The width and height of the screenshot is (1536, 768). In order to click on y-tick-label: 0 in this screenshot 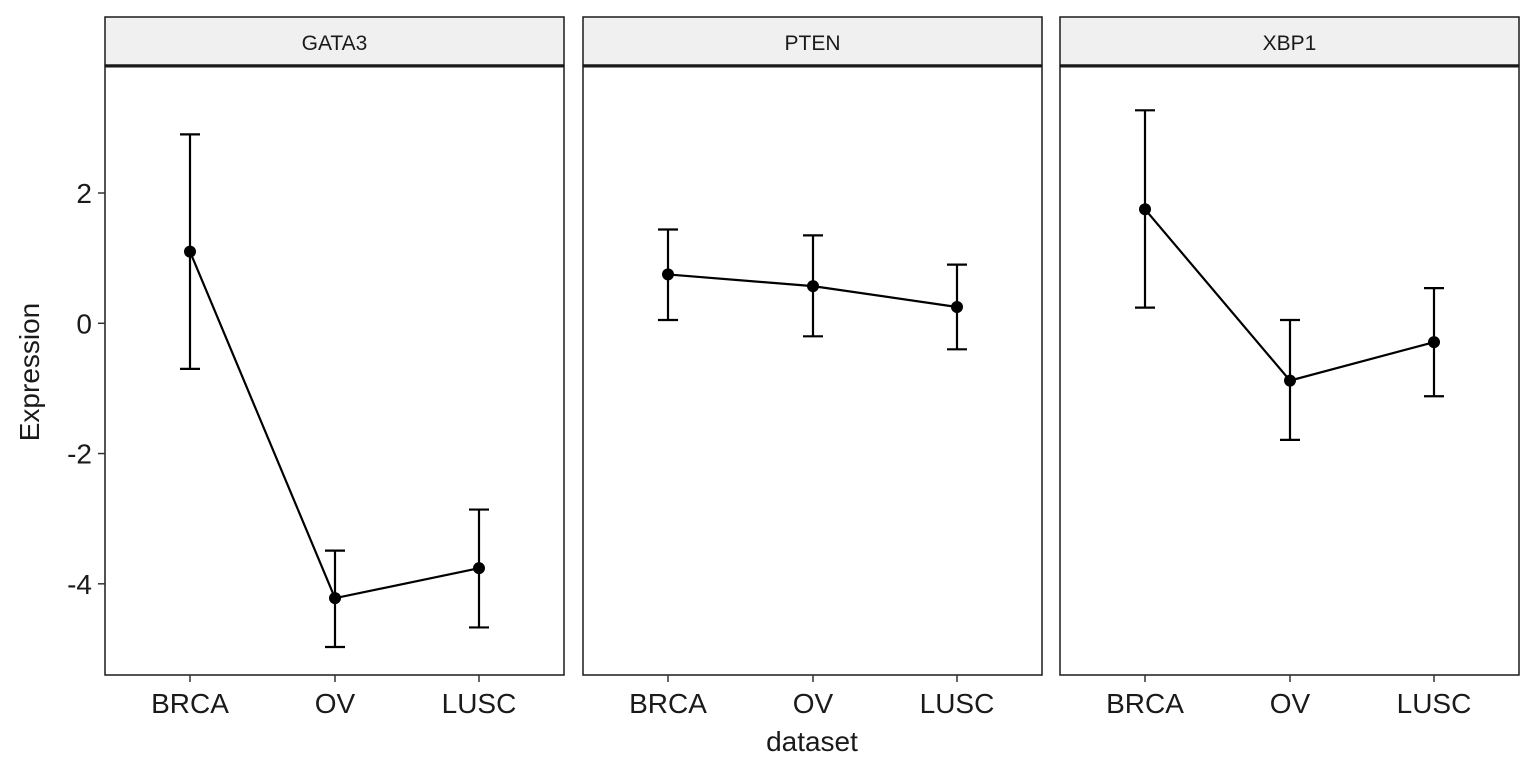, I will do `click(84, 323)`.